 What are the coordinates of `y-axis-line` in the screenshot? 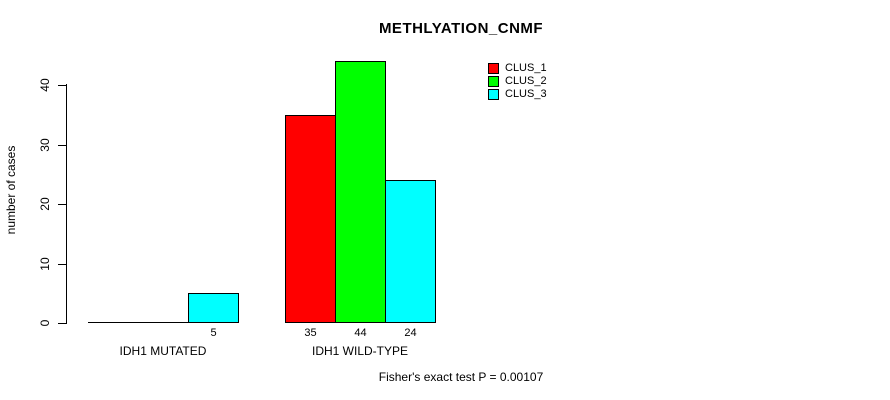 It's located at (66, 204).